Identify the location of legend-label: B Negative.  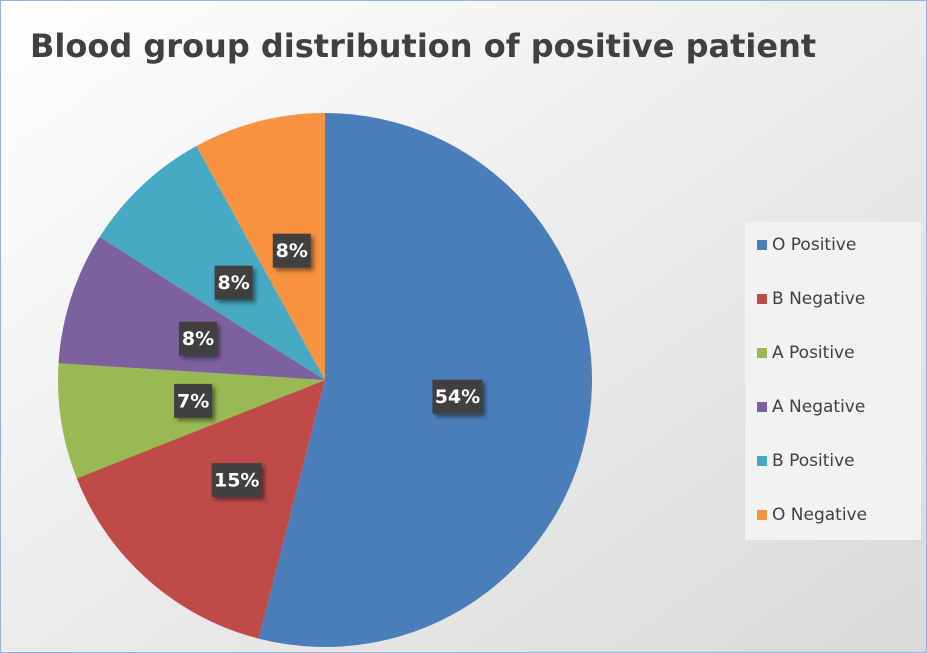
(818, 299).